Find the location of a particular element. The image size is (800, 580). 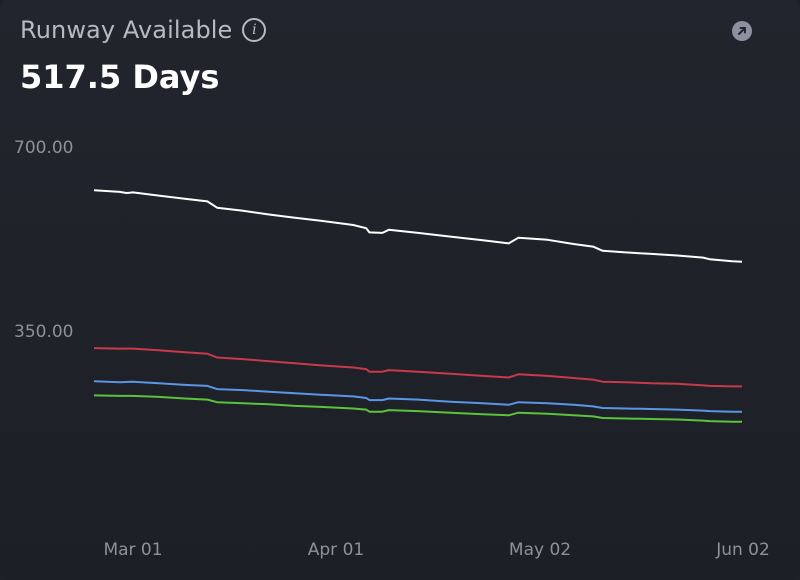

x-tick-label: May 02 is located at coordinates (540, 550).